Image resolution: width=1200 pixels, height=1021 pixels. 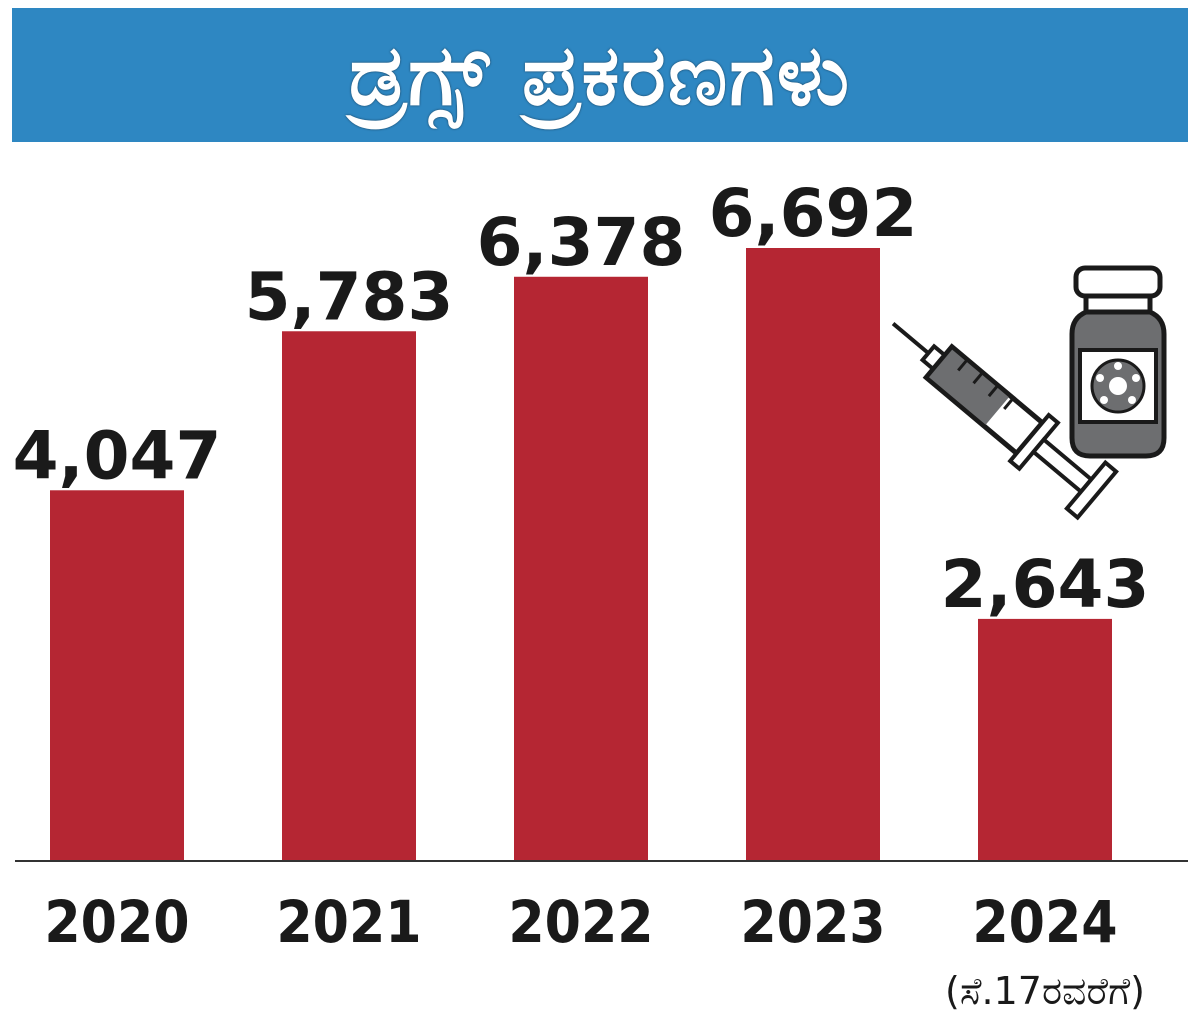 I want to click on bar-2023, so click(x=813, y=554).